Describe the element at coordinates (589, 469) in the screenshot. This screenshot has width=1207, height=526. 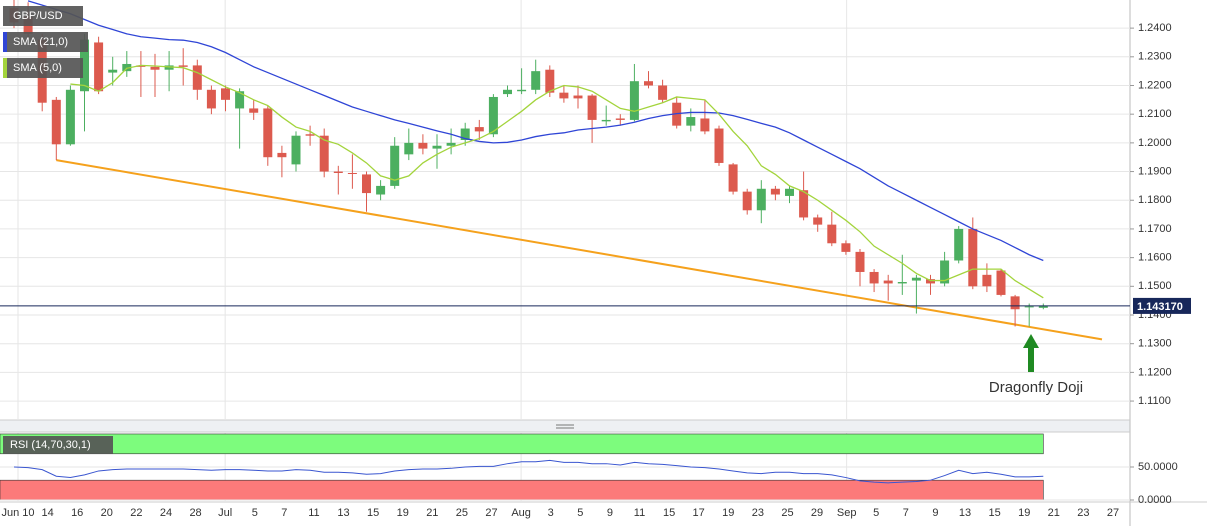
I see `rsi-panel: 50.0000 0.0000 RSI (14,70,30,1)` at that location.